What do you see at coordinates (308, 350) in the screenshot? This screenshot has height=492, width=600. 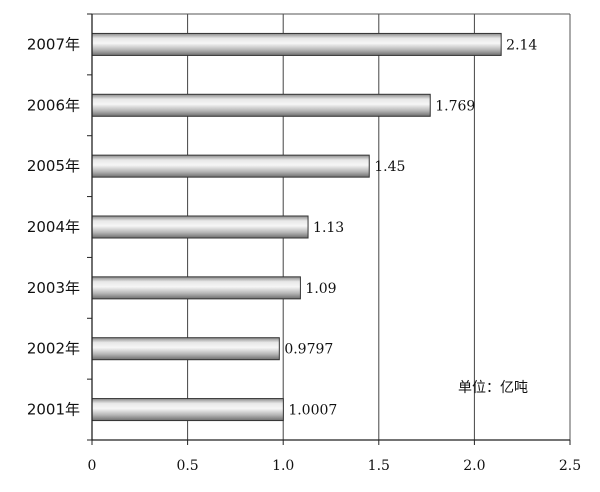 I see `value-label: 0.9797` at bounding box center [308, 350].